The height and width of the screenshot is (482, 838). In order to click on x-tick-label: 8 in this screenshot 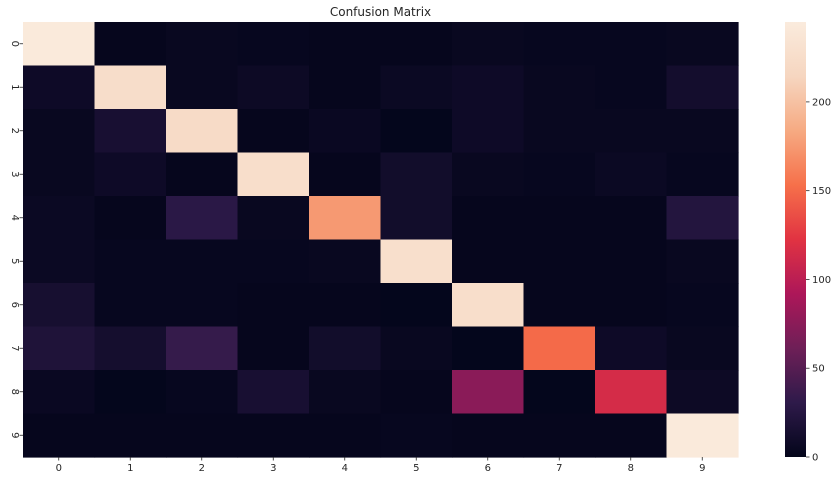, I will do `click(631, 468)`.